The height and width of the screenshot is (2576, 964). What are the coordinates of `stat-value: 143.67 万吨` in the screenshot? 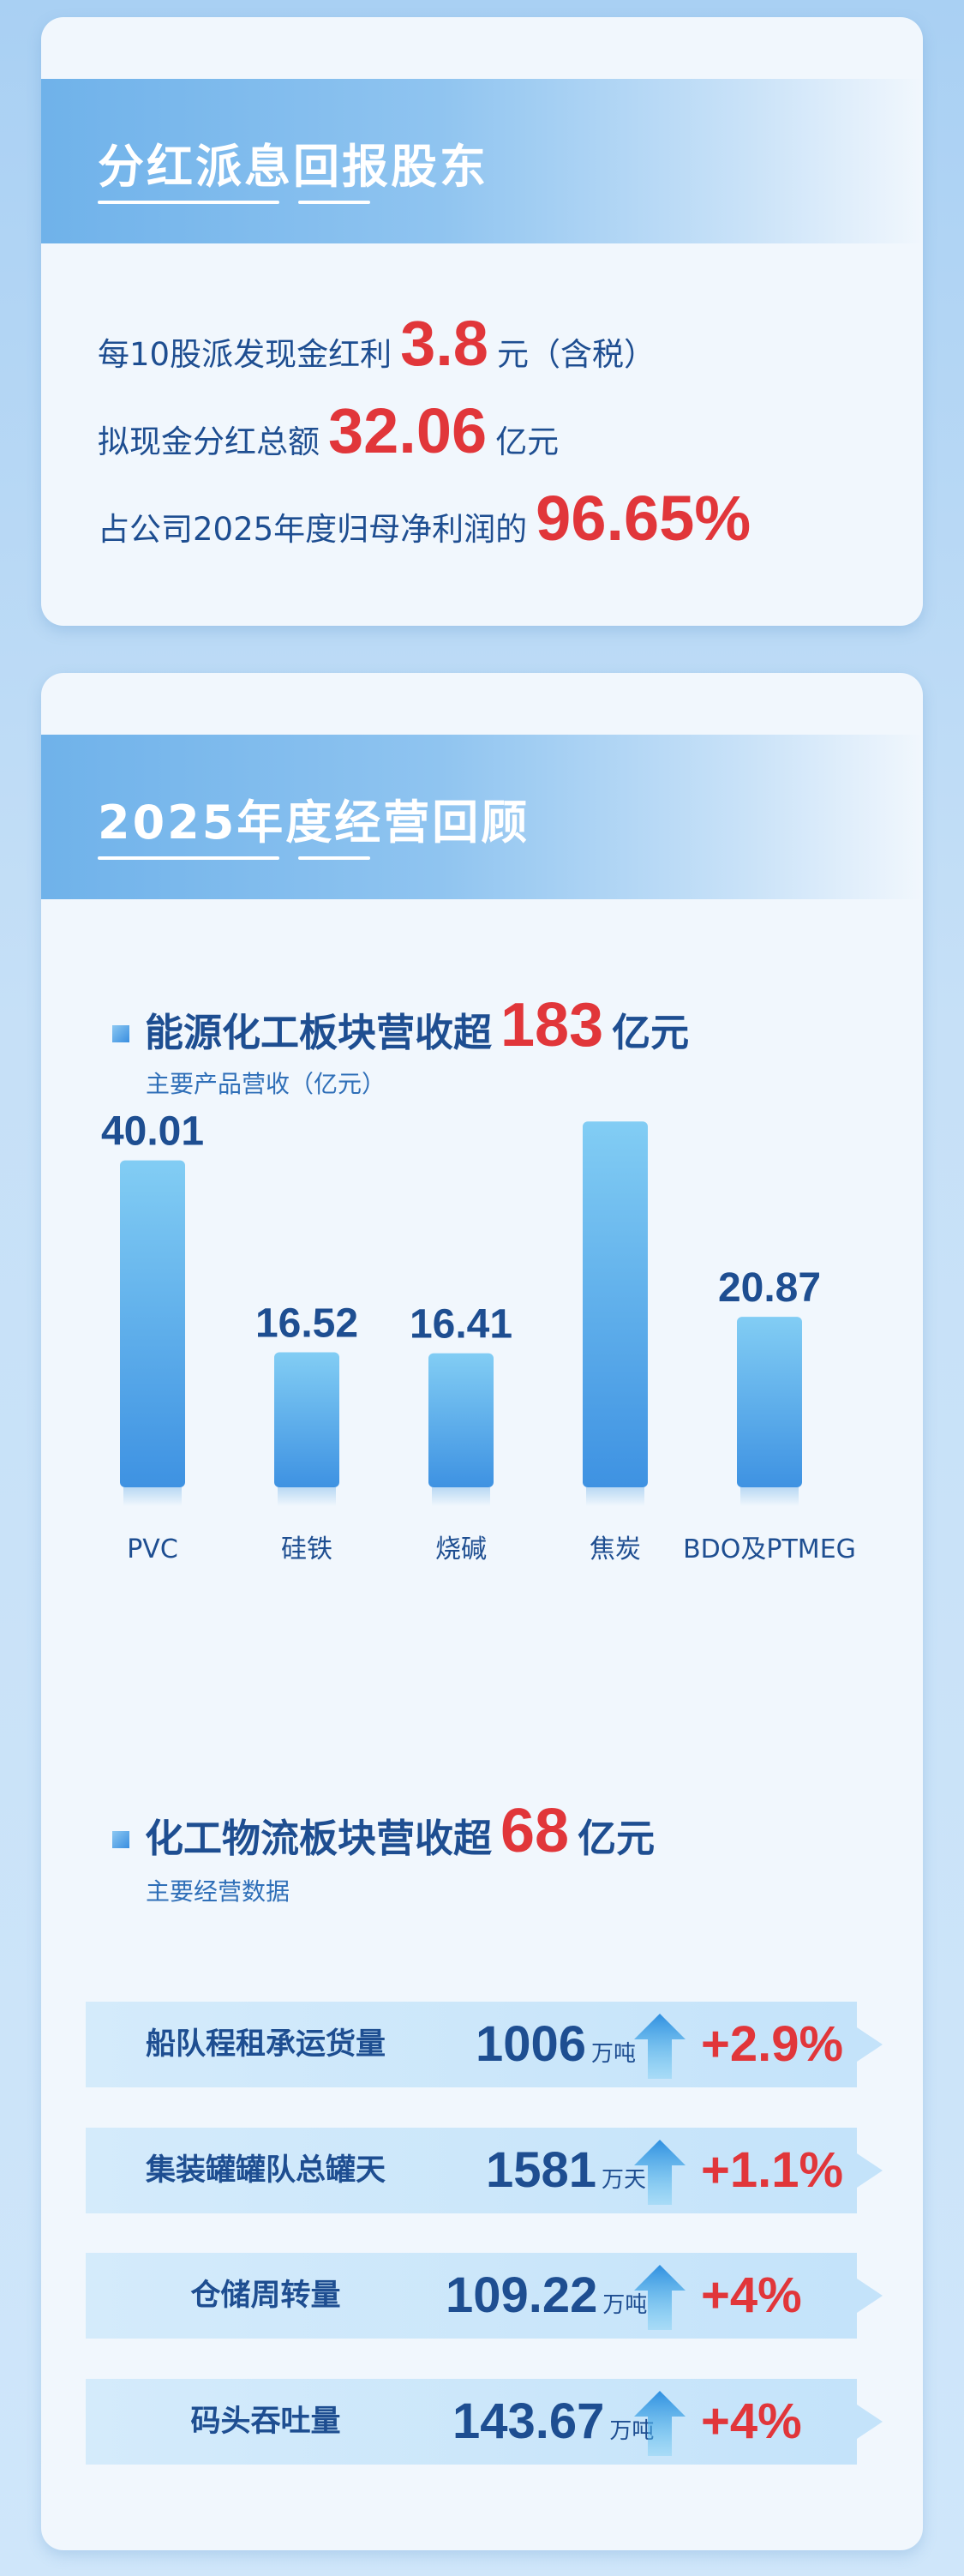 It's located at (553, 2422).